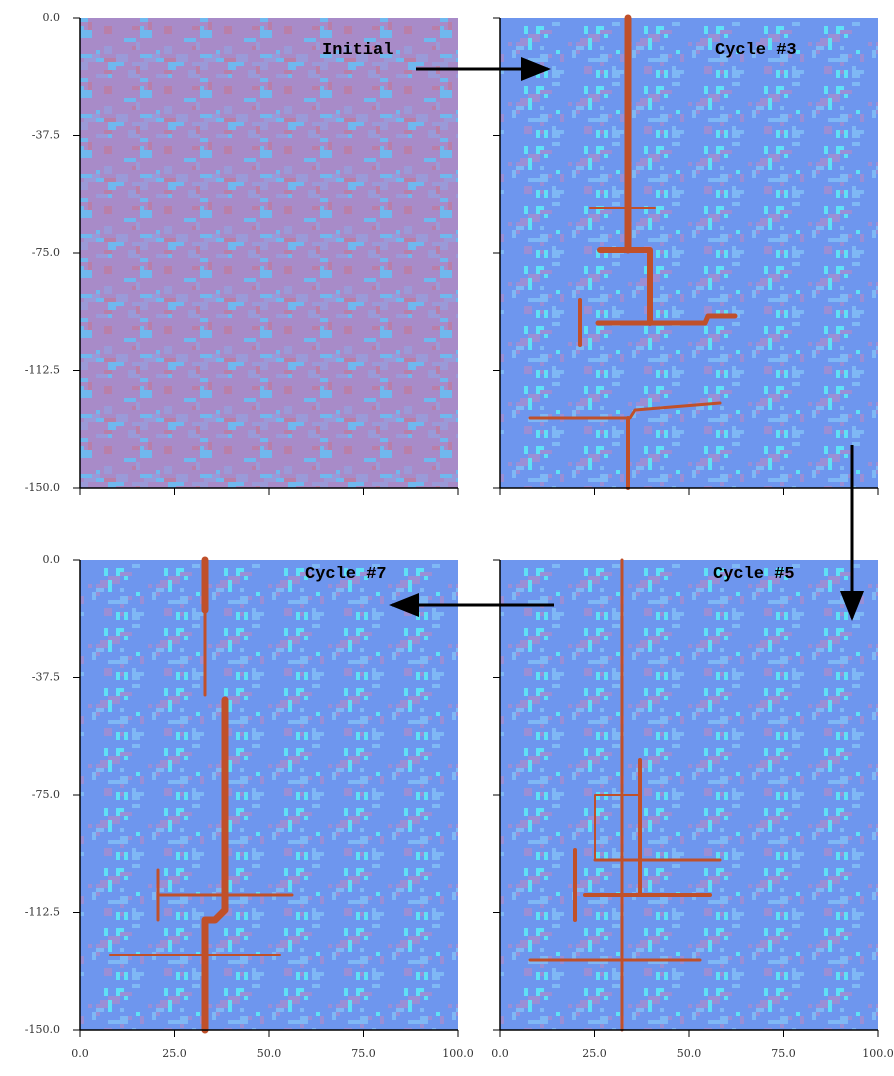 The height and width of the screenshot is (1076, 894). What do you see at coordinates (754, 574) in the screenshot?
I see `panel-title: Cycle #5` at bounding box center [754, 574].